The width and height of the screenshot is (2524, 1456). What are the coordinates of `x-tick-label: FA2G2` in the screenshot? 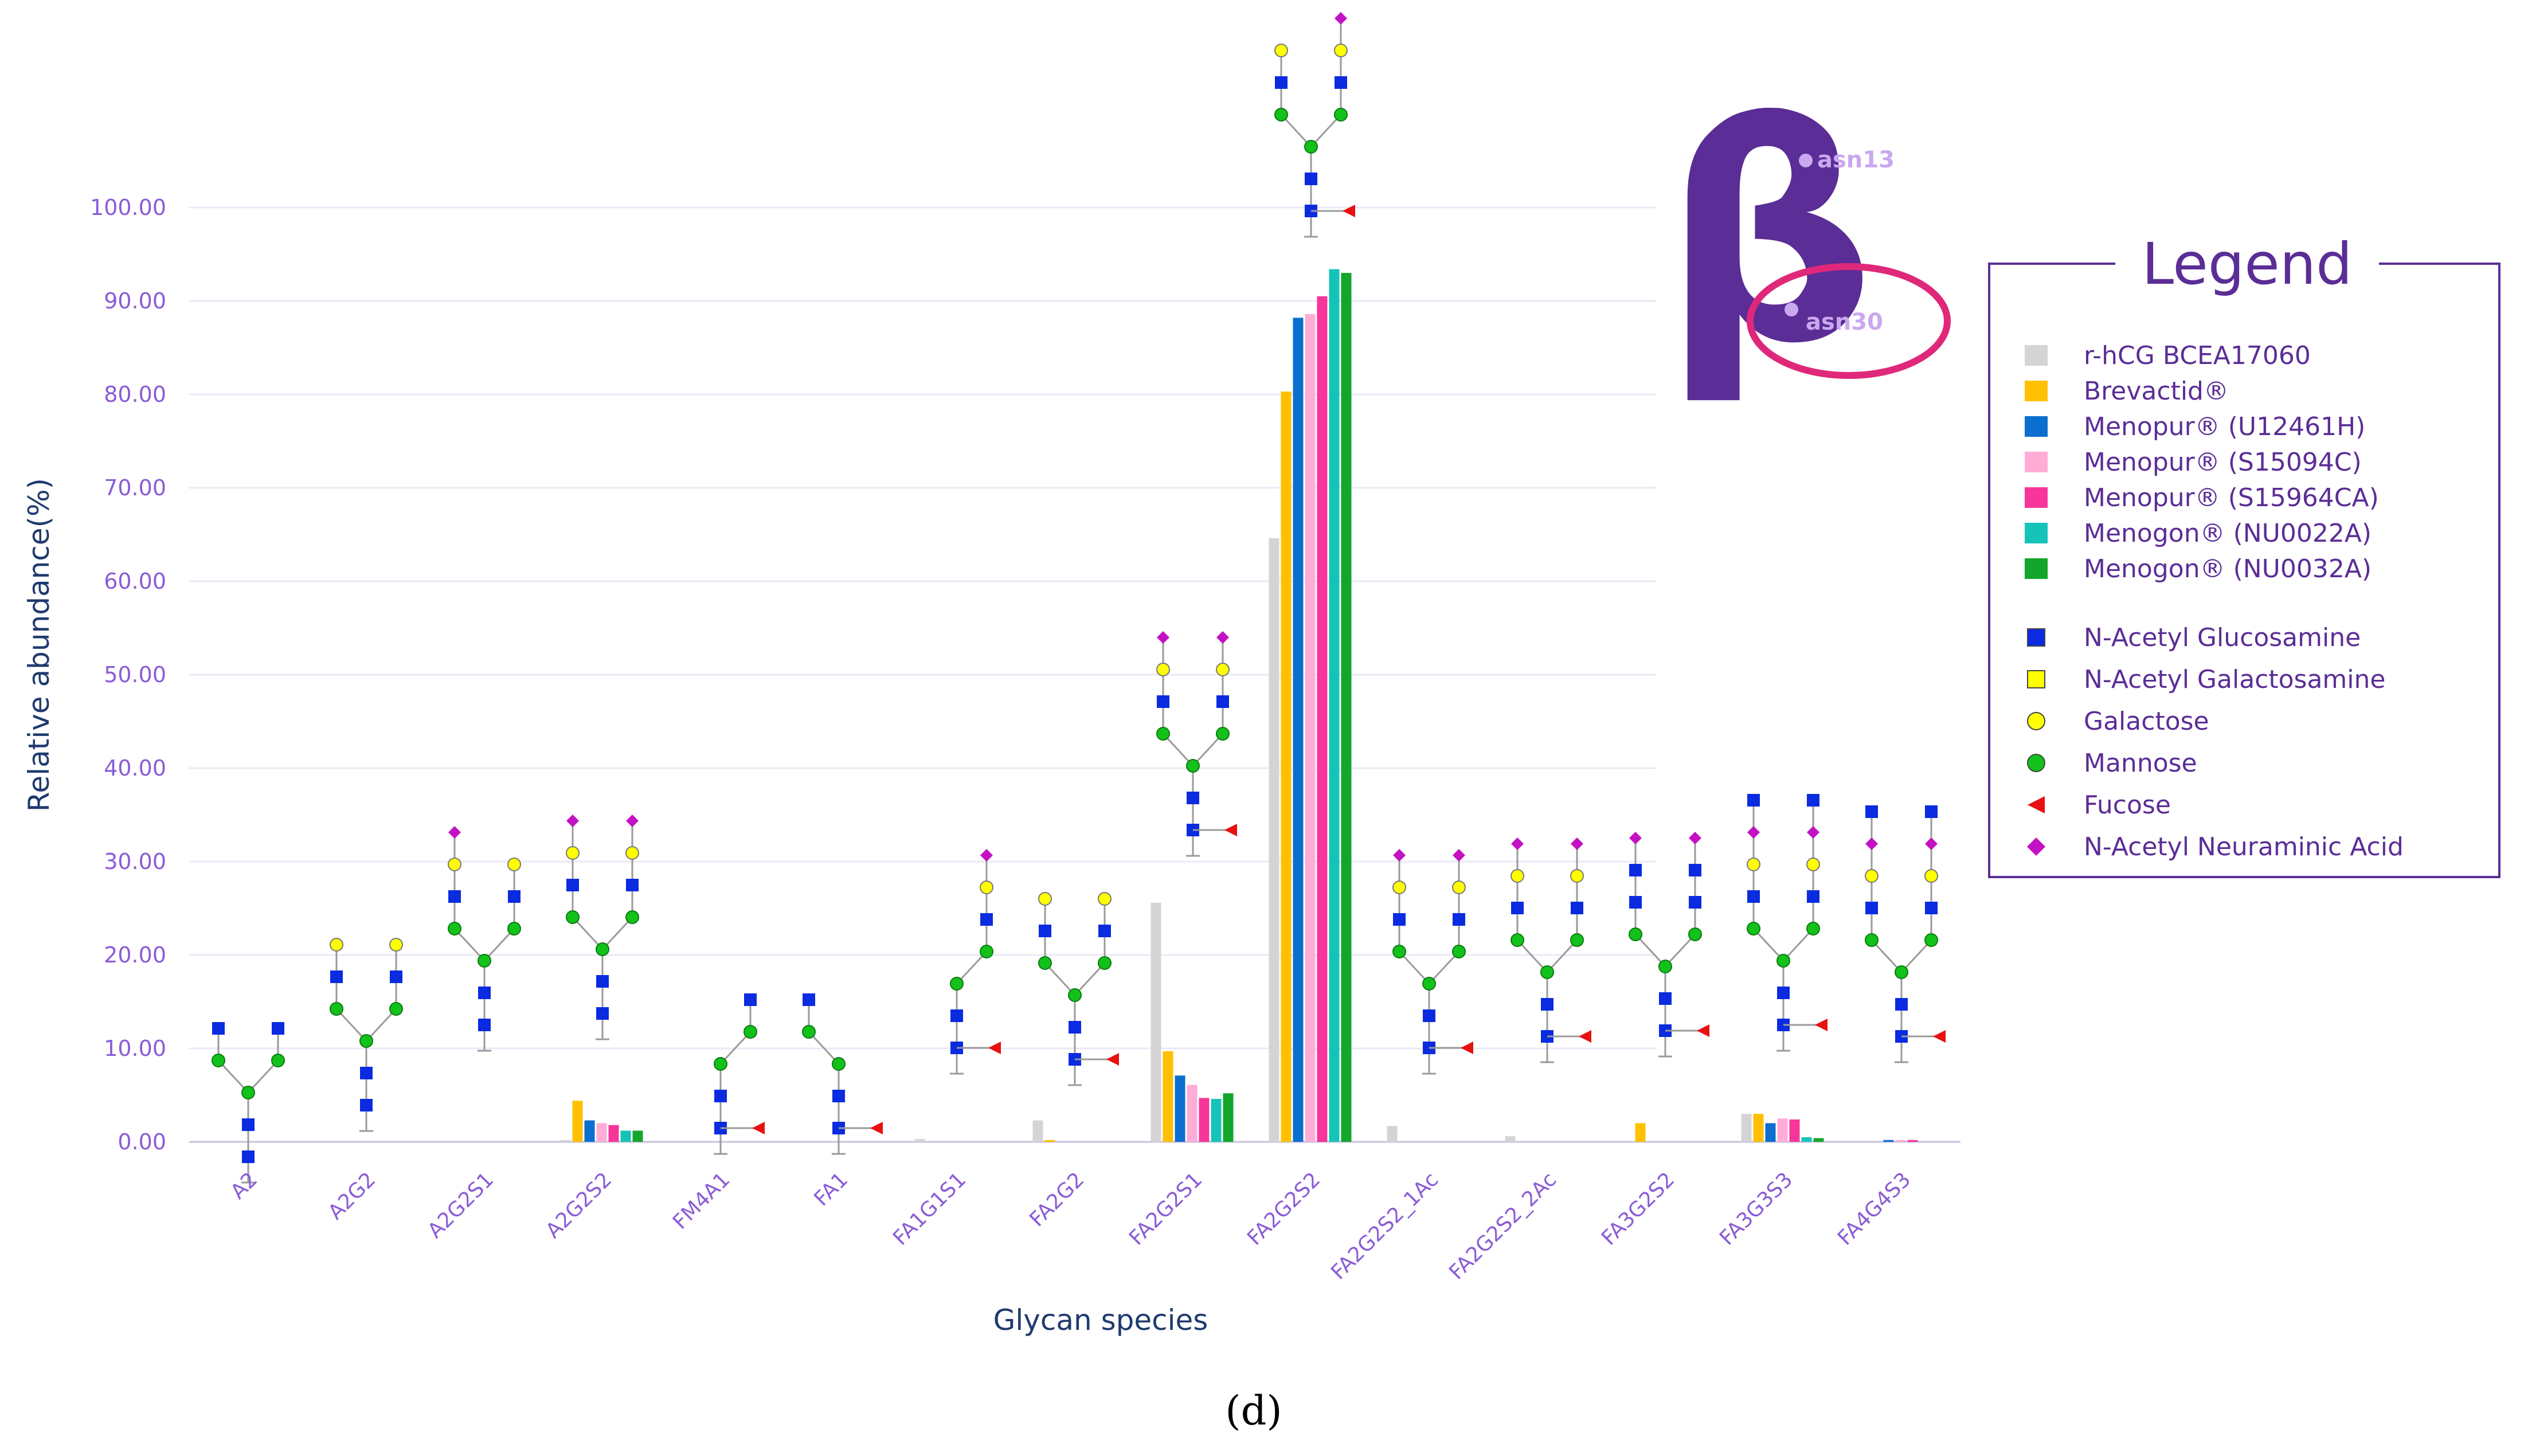 It's located at (1057, 1199).